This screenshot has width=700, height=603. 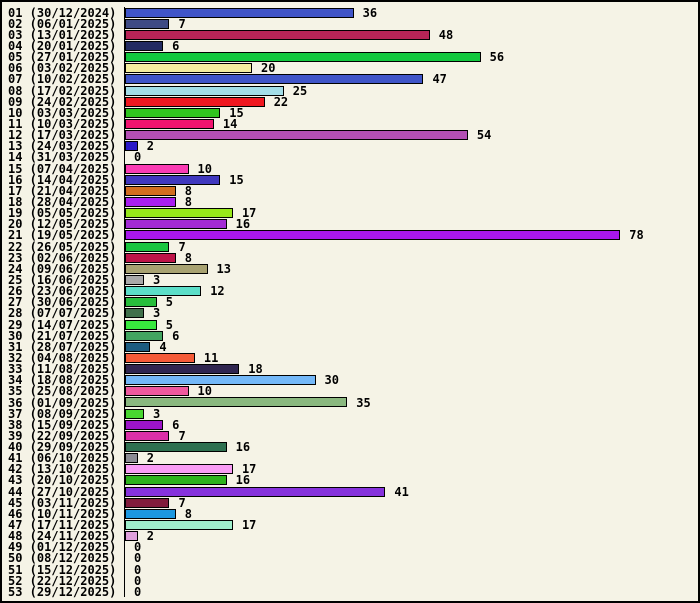 I want to click on row-label: 21 (19/05/2025), so click(x=62, y=235).